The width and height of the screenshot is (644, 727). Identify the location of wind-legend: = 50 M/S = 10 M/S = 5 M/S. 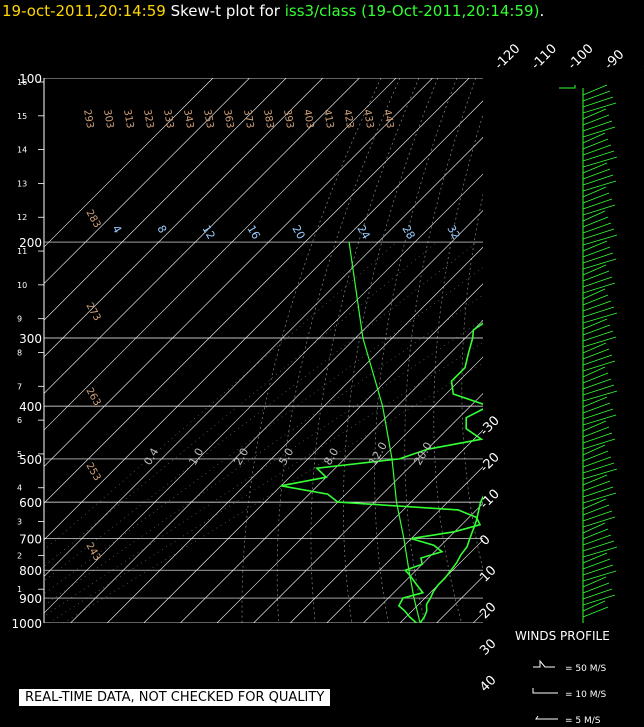
(569, 692).